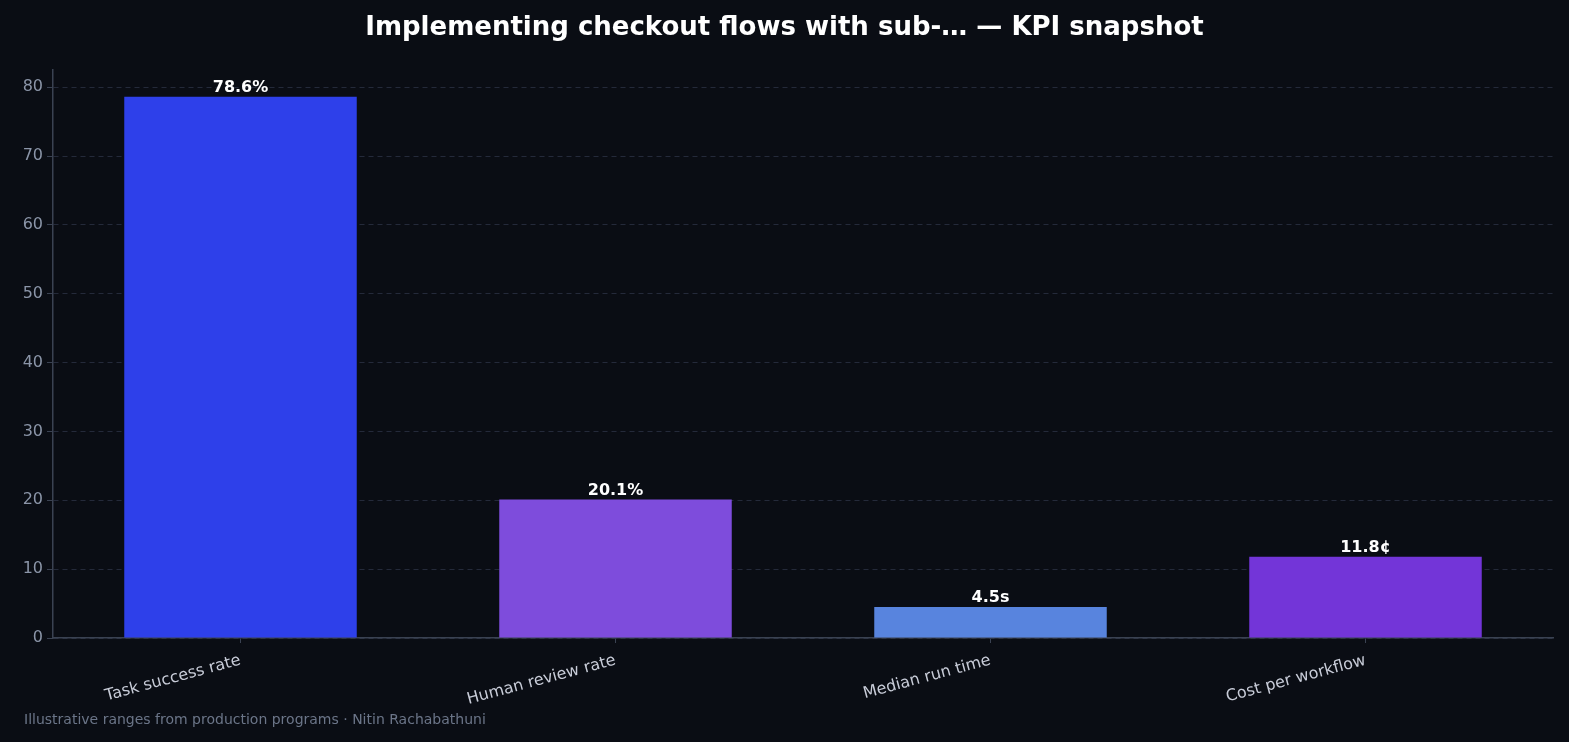  What do you see at coordinates (32, 568) in the screenshot?
I see `y-tick-label: 10` at bounding box center [32, 568].